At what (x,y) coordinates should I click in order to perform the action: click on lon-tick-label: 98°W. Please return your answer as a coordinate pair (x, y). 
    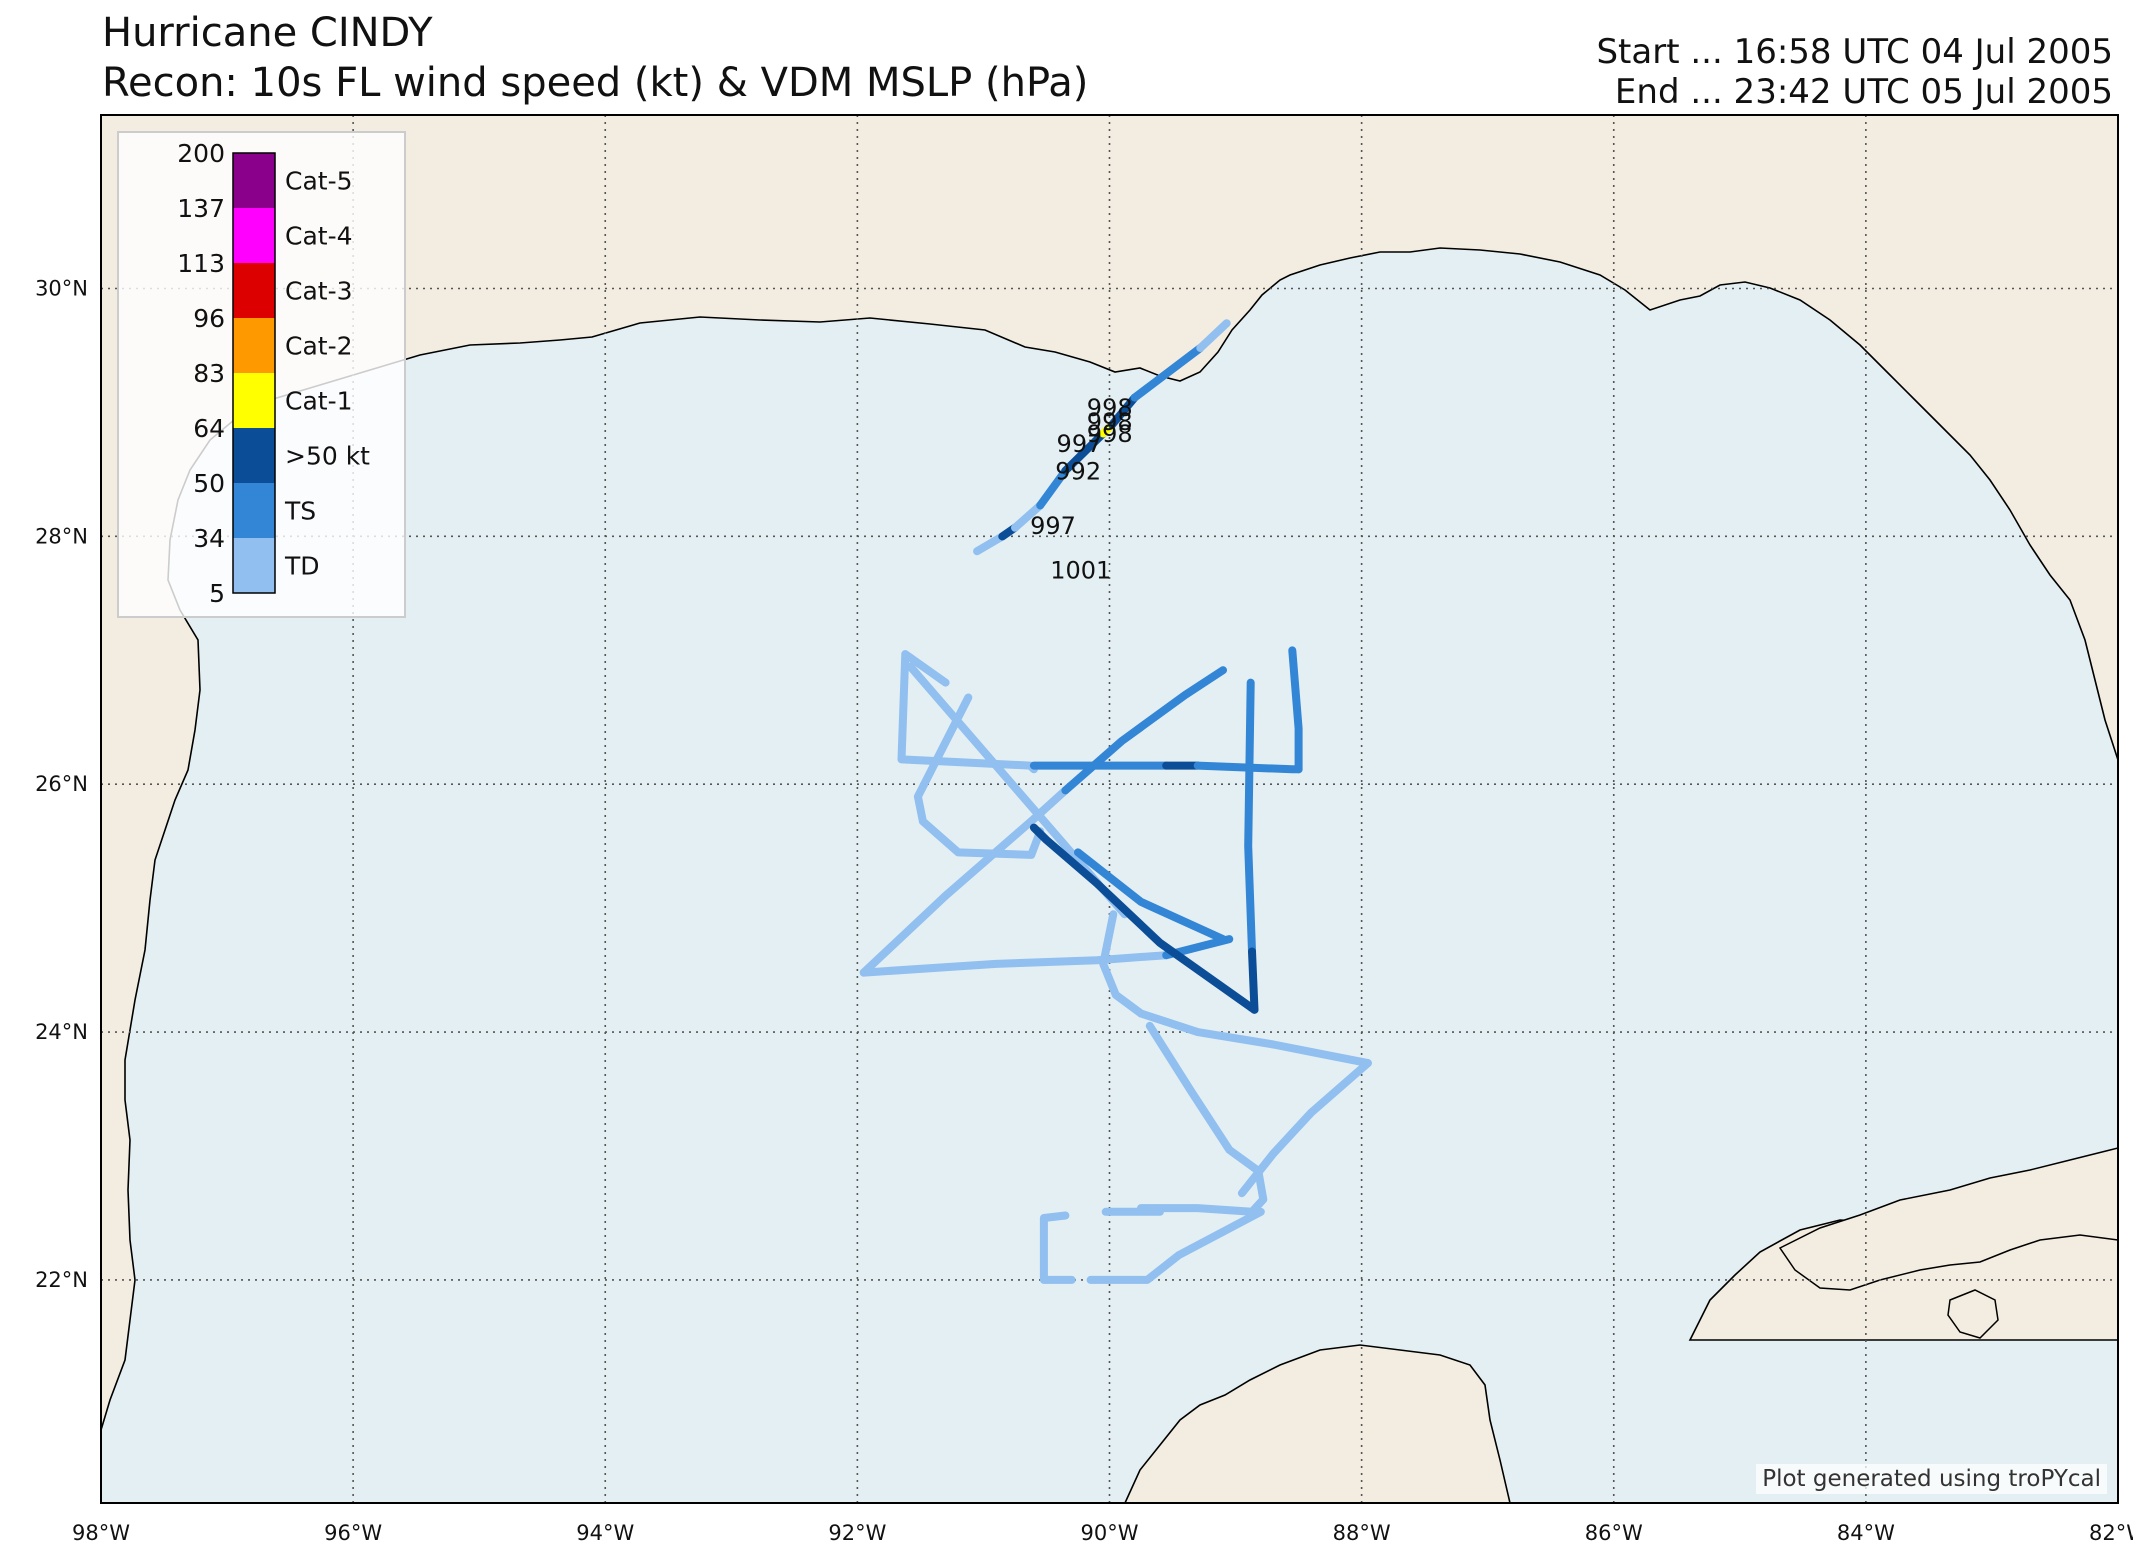
    Looking at the image, I should click on (101, 1533).